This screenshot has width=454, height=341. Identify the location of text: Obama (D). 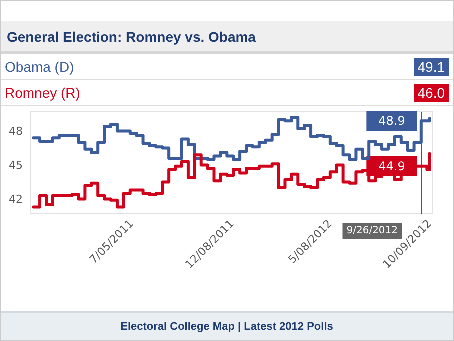
(39, 66).